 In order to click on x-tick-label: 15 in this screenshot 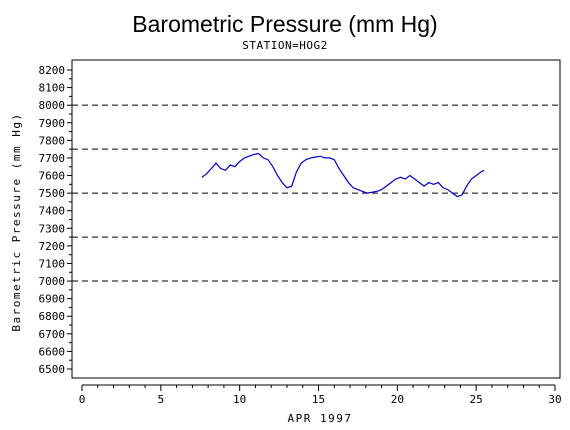, I will do `click(318, 399)`.